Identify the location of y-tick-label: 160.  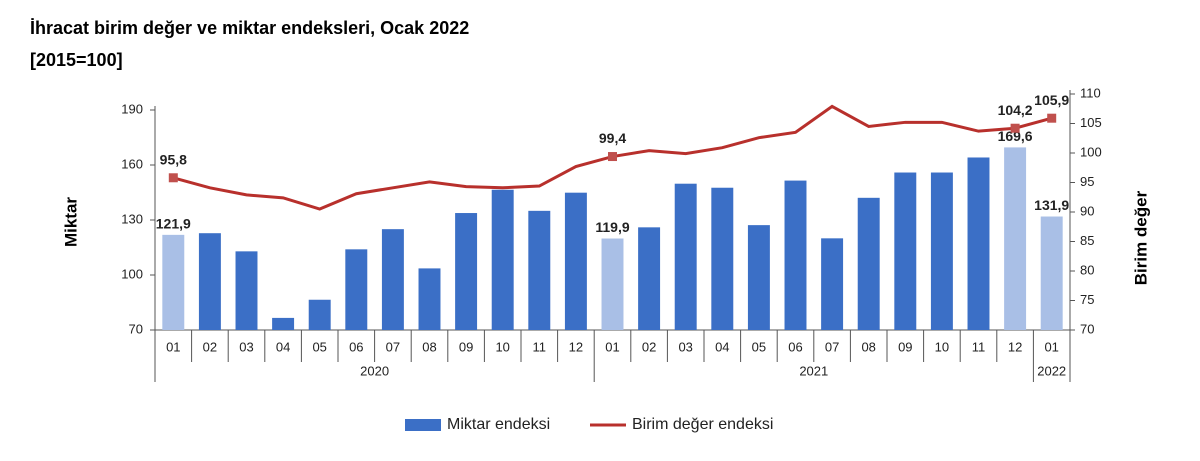
(132, 163).